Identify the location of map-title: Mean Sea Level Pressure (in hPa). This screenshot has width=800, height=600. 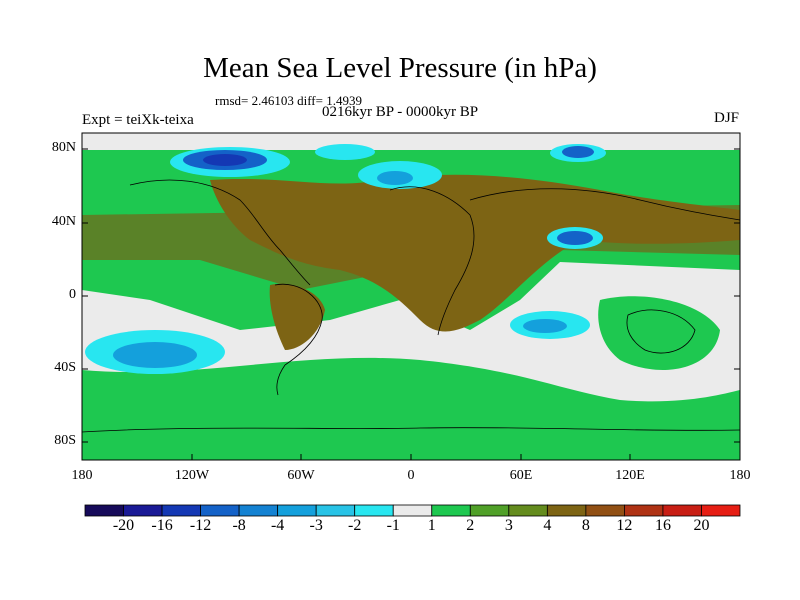
(400, 68).